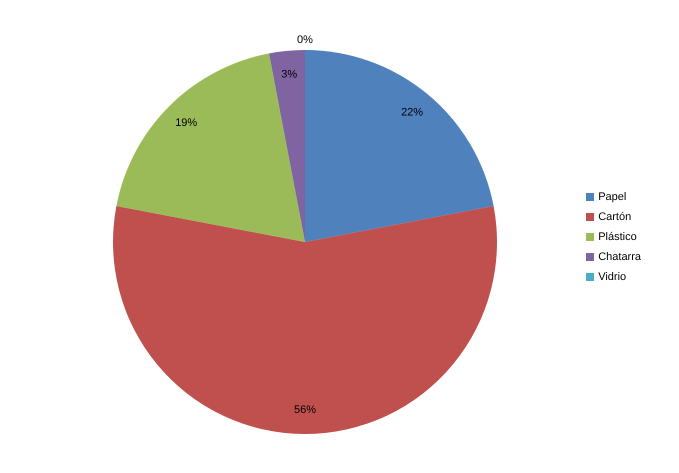 The height and width of the screenshot is (473, 679). Describe the element at coordinates (289, 74) in the screenshot. I see `data-label: 3%` at that location.